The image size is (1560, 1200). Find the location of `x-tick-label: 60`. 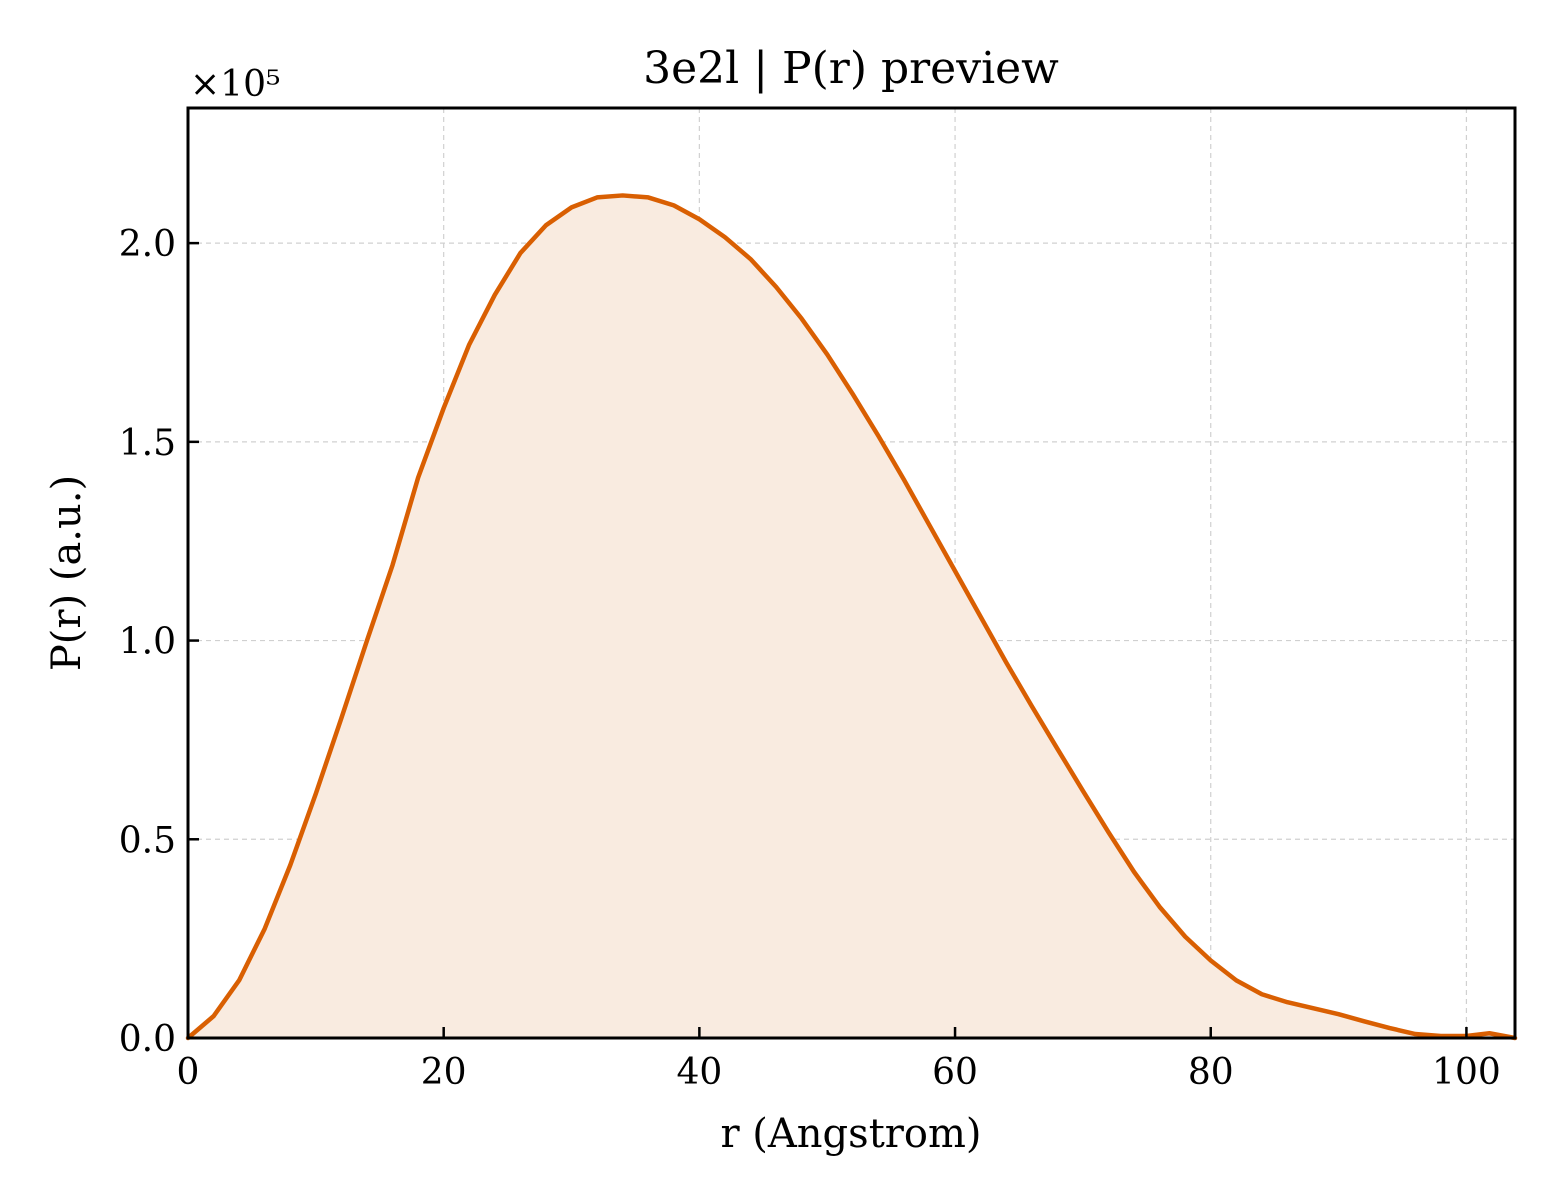

x-tick-label: 60 is located at coordinates (955, 1072).